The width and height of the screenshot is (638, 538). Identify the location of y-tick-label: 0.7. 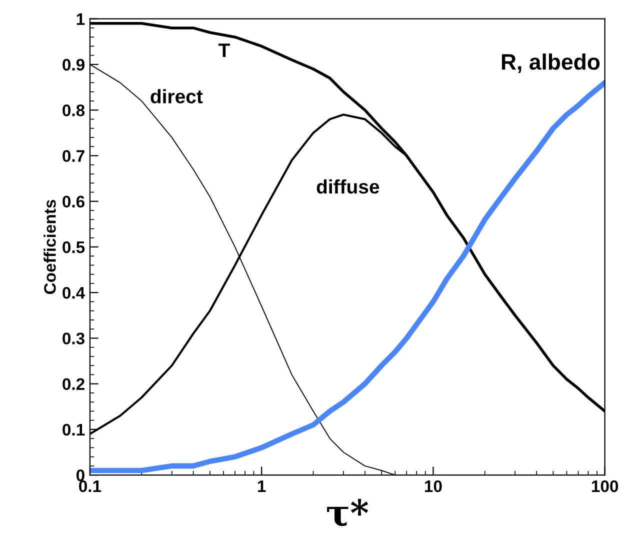
(73, 156).